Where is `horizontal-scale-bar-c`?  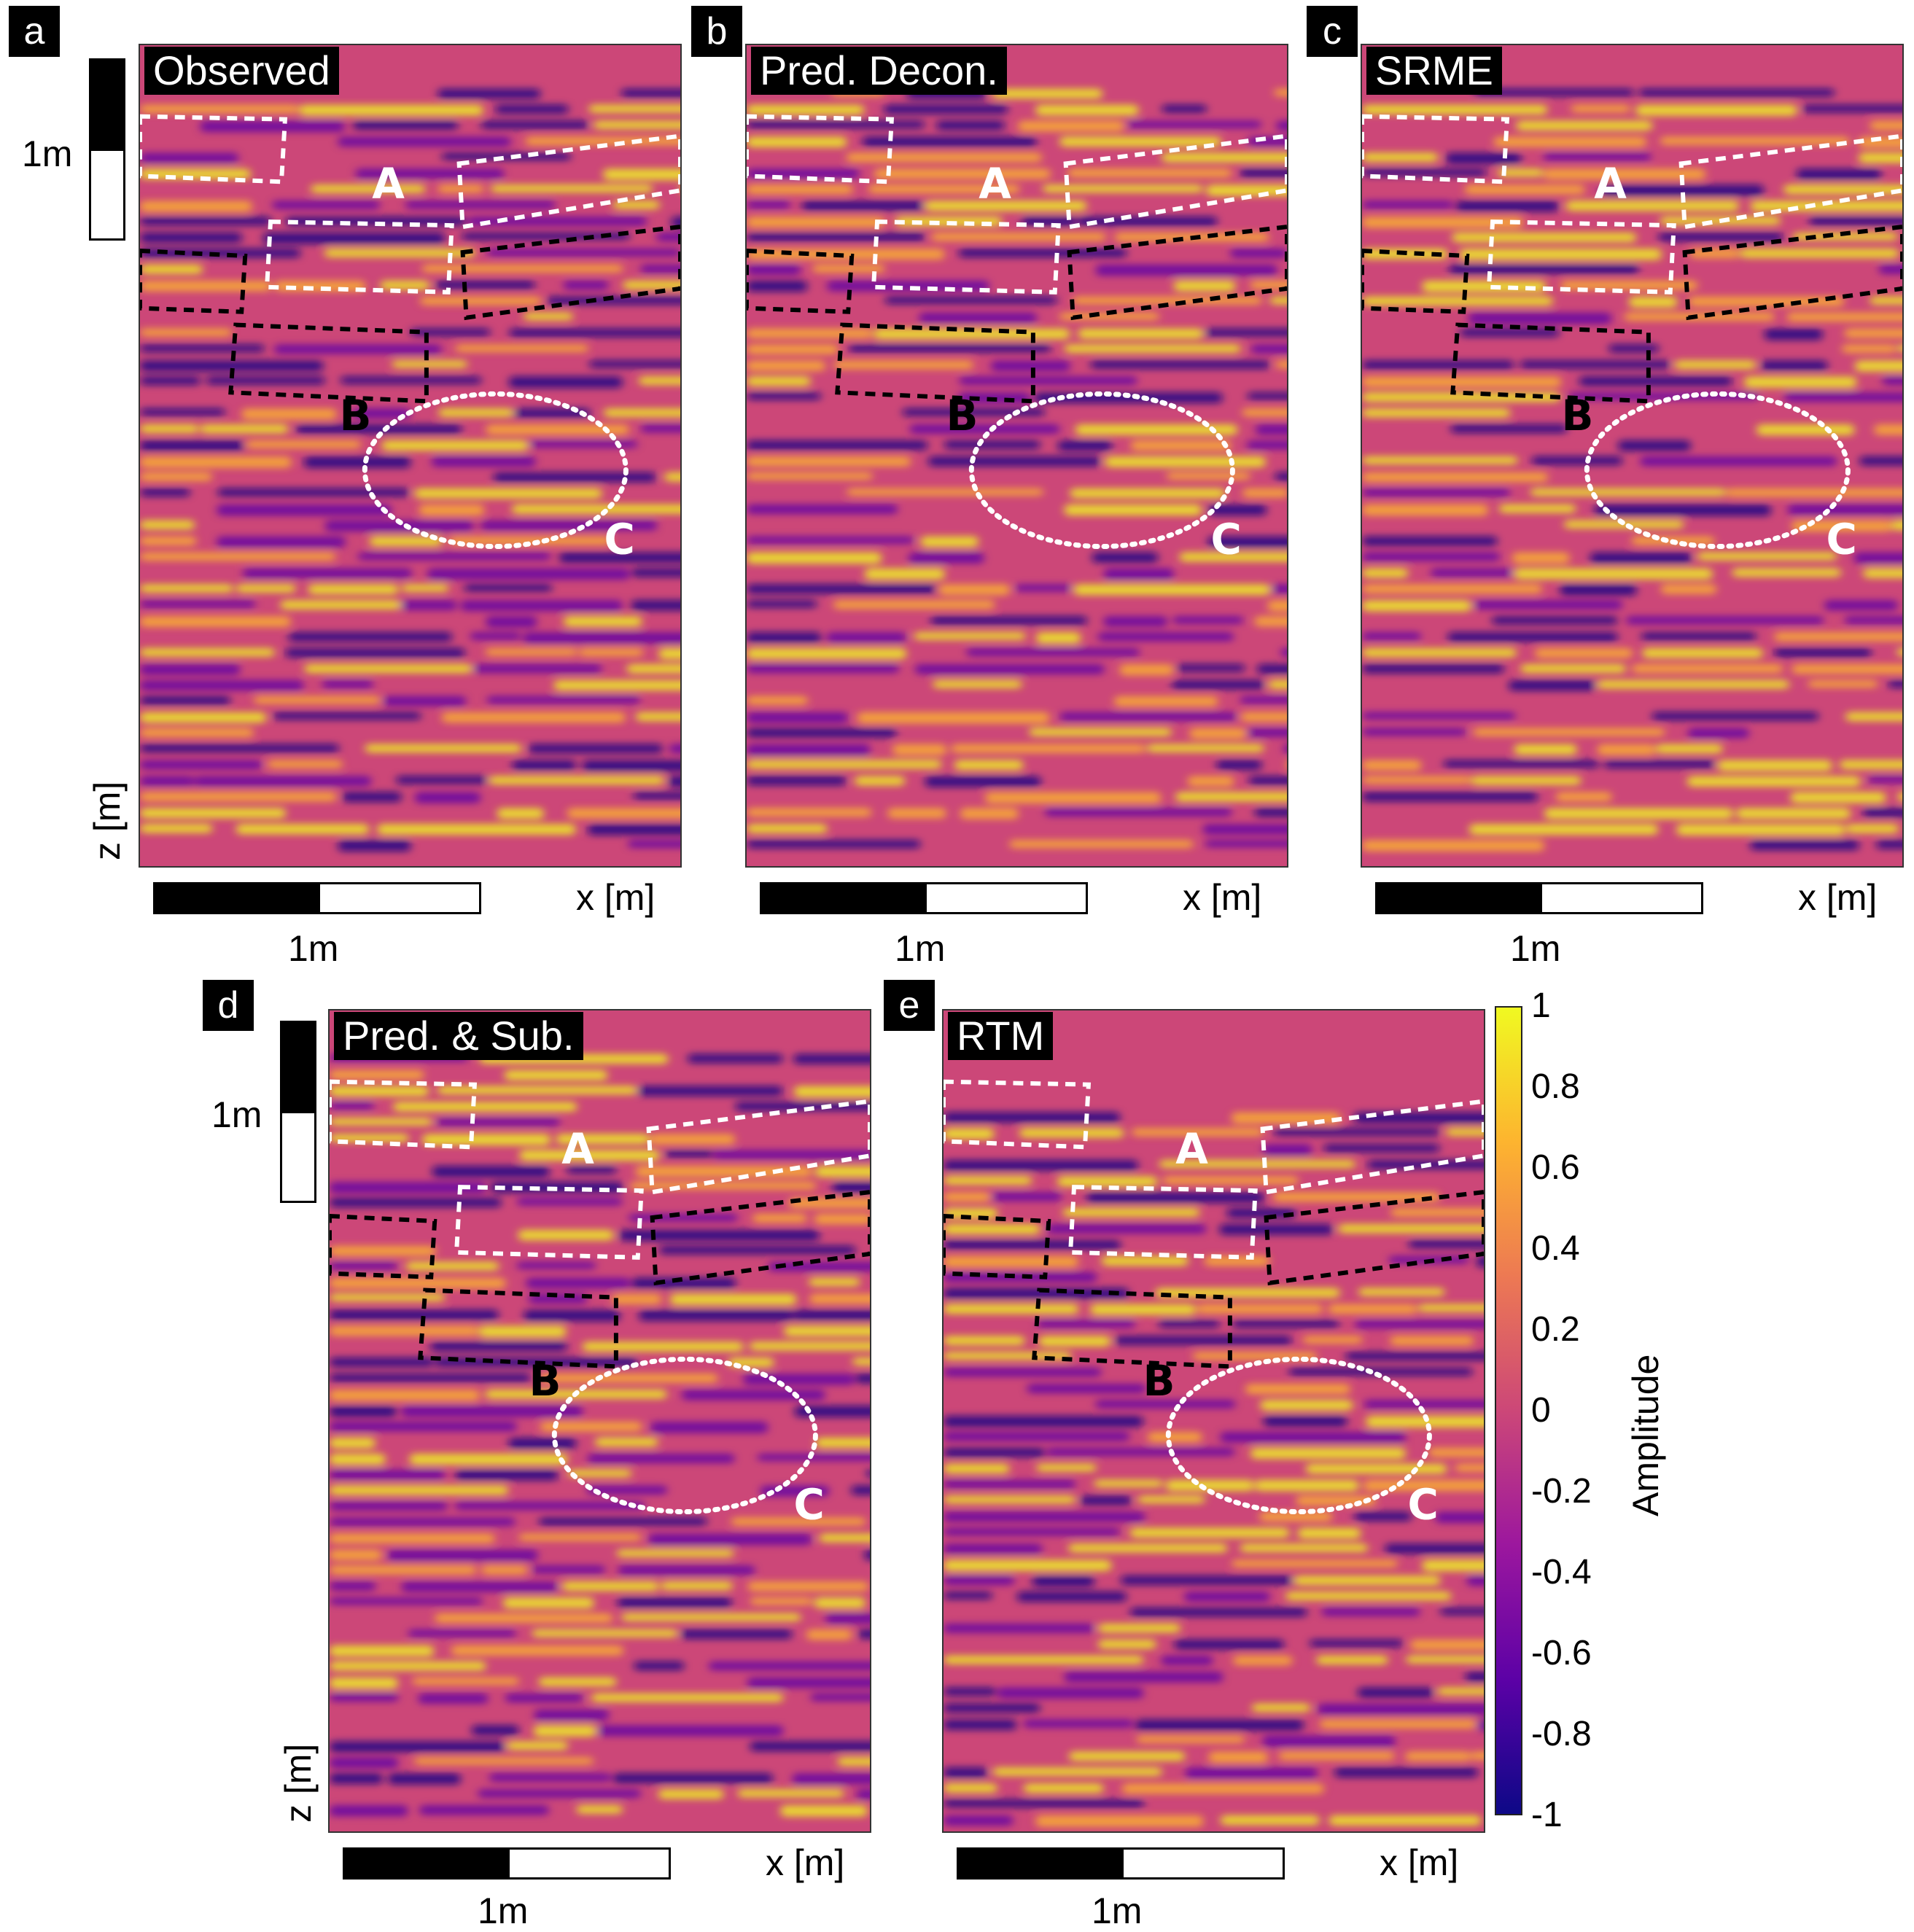 horizontal-scale-bar-c is located at coordinates (1539, 898).